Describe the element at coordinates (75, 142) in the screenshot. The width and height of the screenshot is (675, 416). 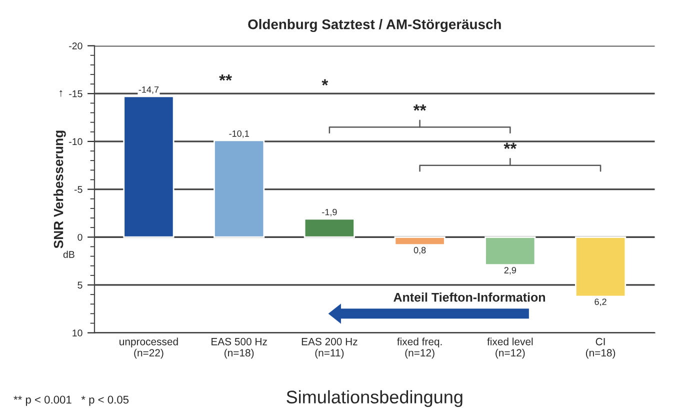
I see `y-tick-label: -10` at that location.